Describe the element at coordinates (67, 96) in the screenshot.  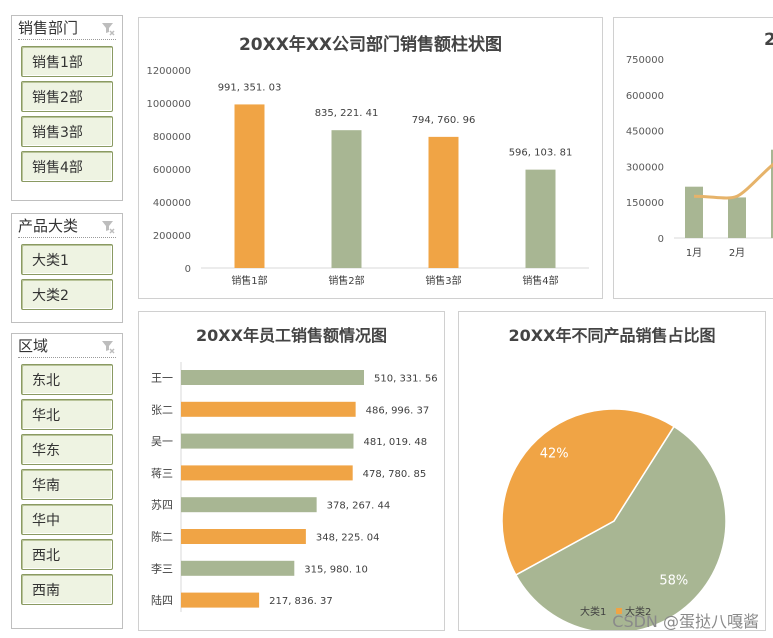
I see `slicer-item-sales2: 销售2部` at that location.